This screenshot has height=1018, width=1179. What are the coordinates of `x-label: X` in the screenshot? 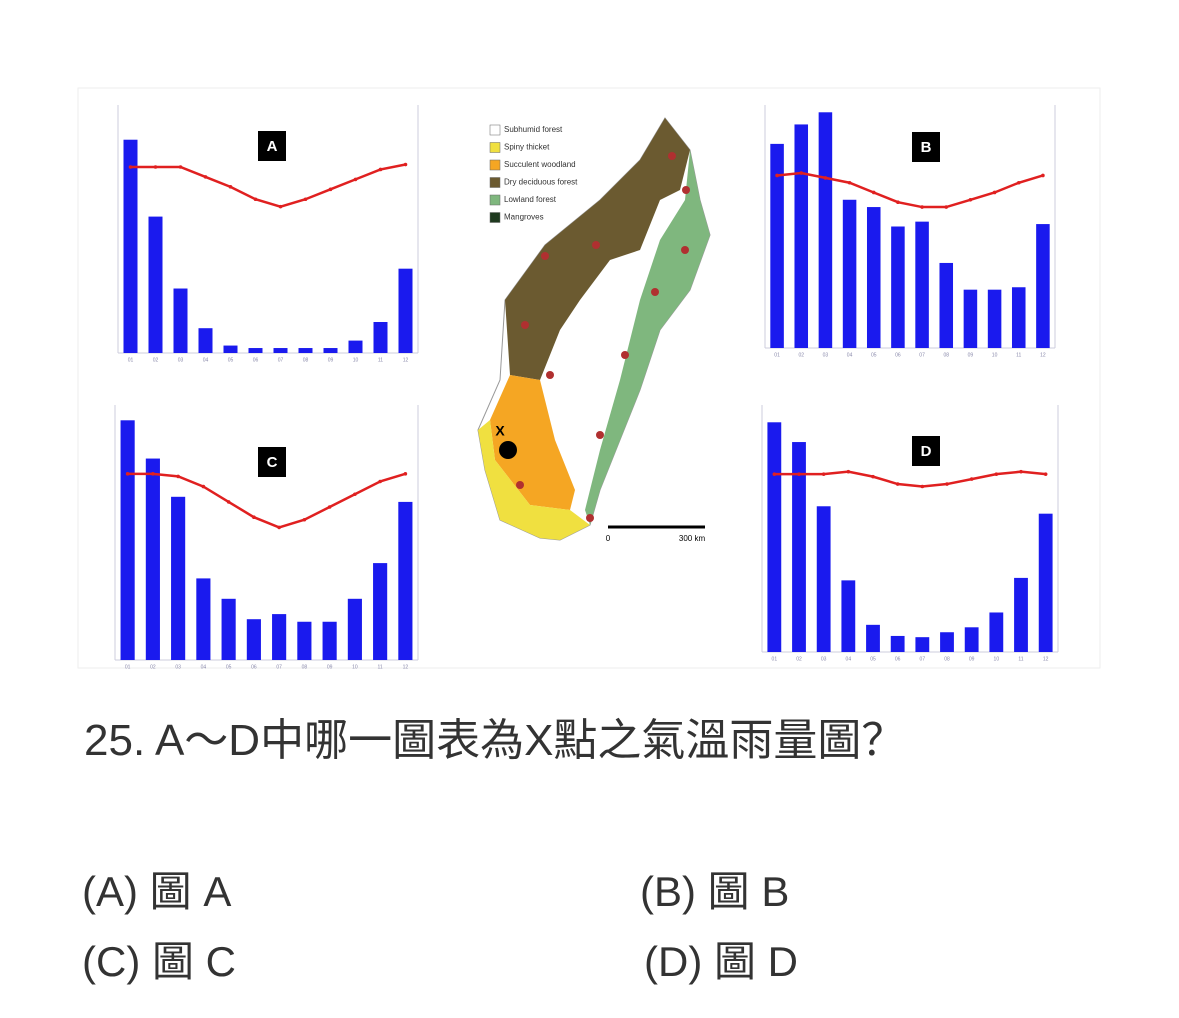 It's located at (500, 431).